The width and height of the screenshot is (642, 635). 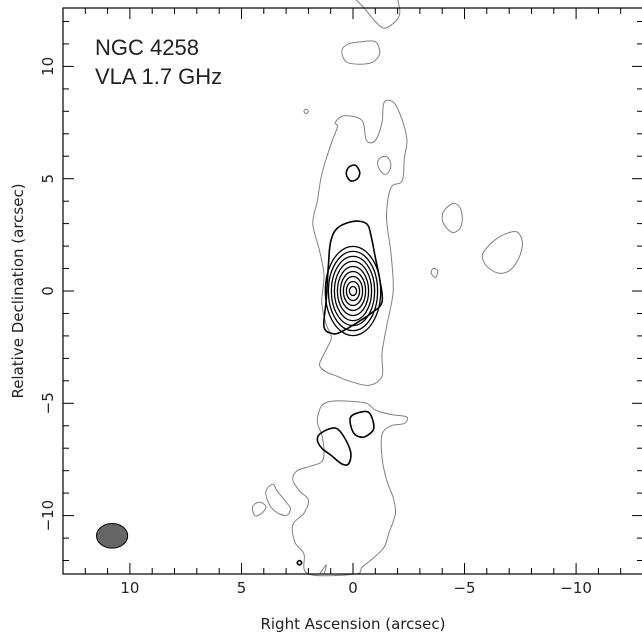 I want to click on y-tick-label: −5, so click(x=48, y=403).